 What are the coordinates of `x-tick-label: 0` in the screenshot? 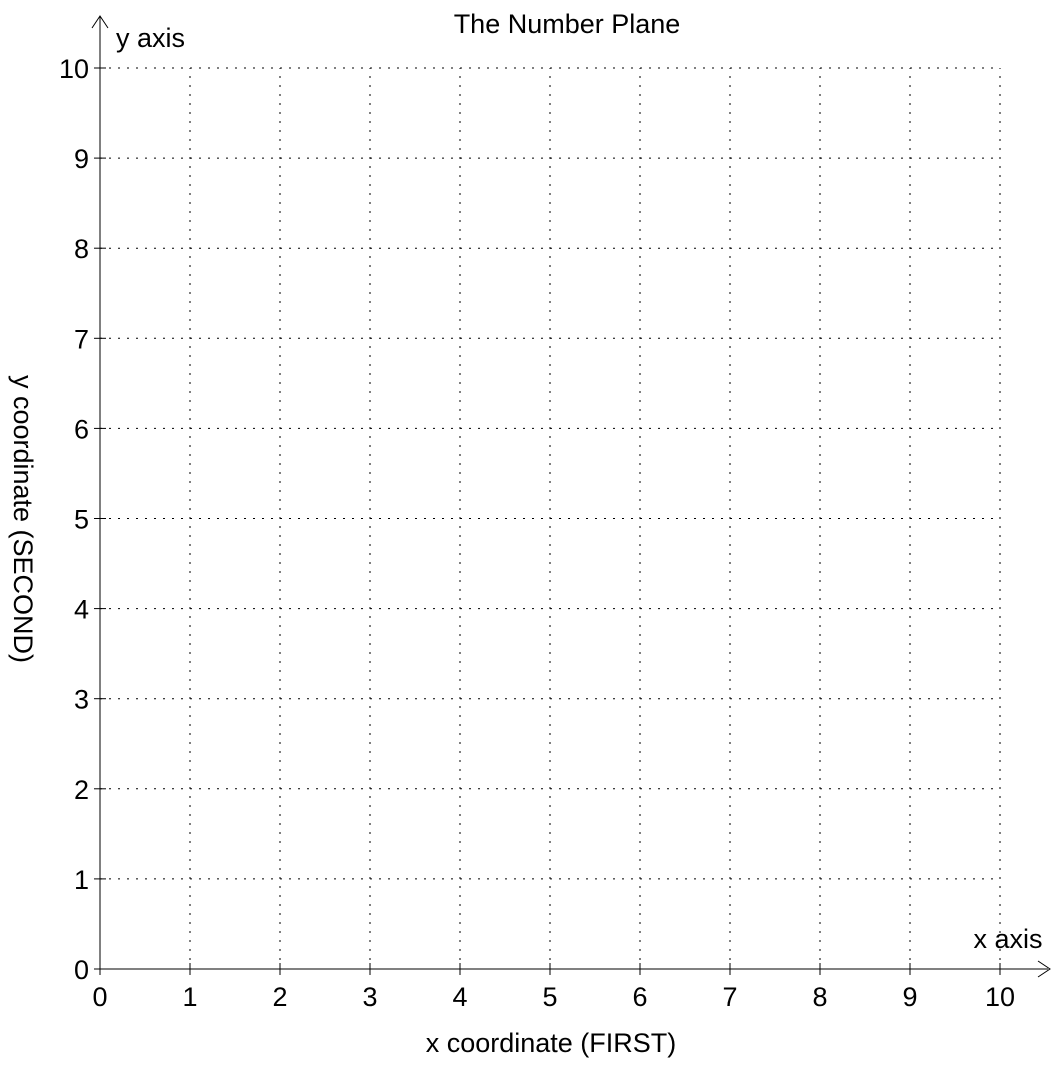 It's located at (99, 997).